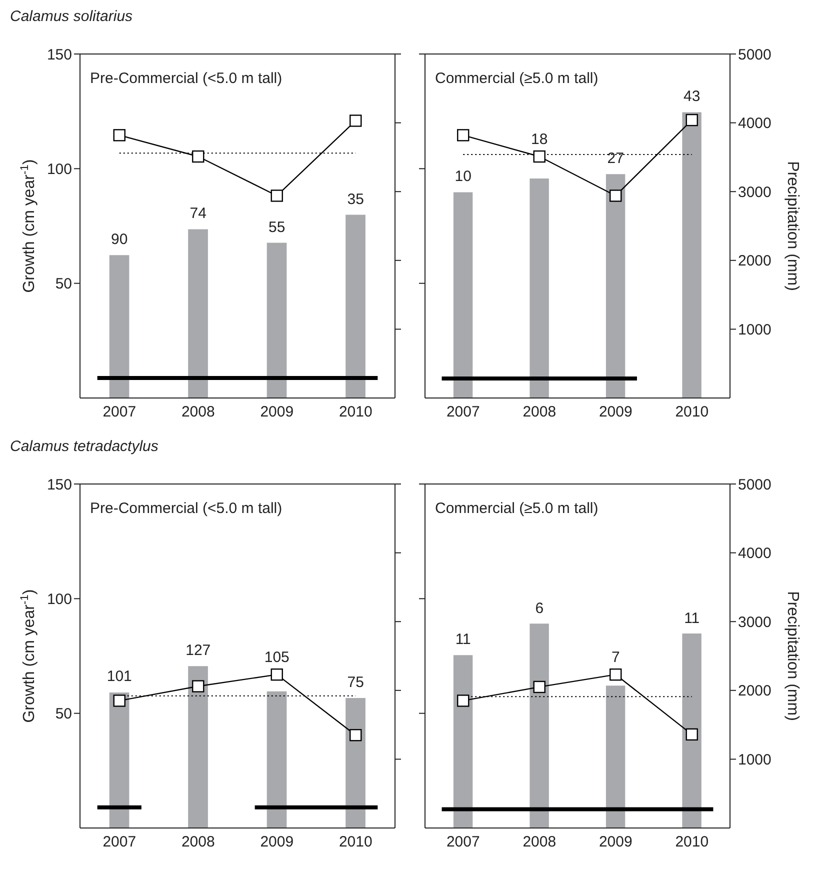 The image size is (818, 877). I want to click on annotation: 90, so click(119, 240).